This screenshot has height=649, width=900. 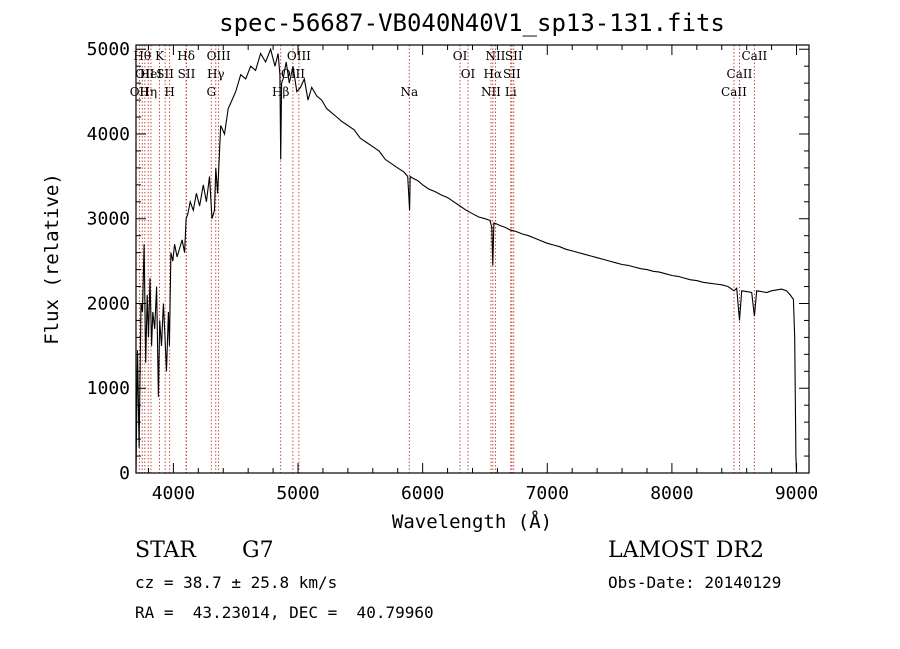 What do you see at coordinates (165, 550) in the screenshot?
I see `object-class: STAR` at bounding box center [165, 550].